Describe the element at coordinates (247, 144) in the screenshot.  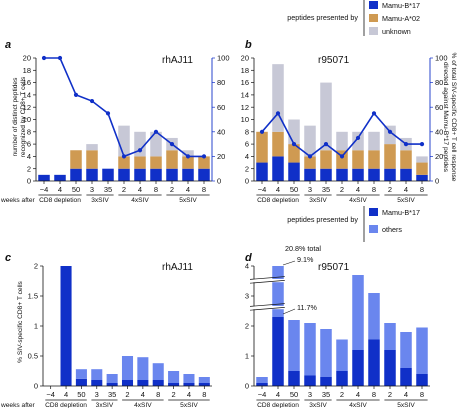
I see `y-tick-label-b-3: 6` at that location.